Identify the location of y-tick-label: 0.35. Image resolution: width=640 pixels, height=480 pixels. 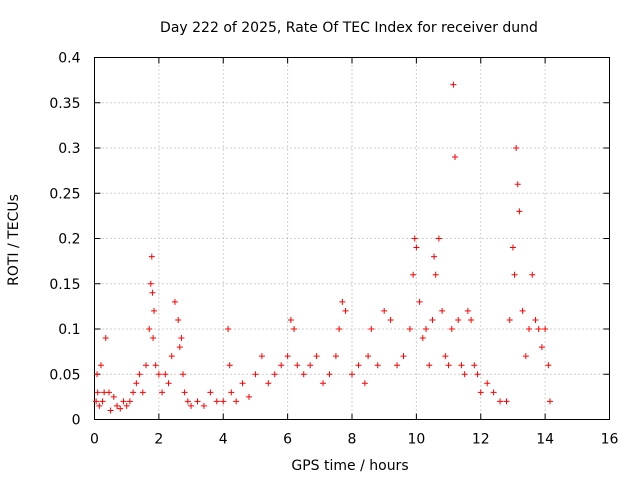
(64, 104).